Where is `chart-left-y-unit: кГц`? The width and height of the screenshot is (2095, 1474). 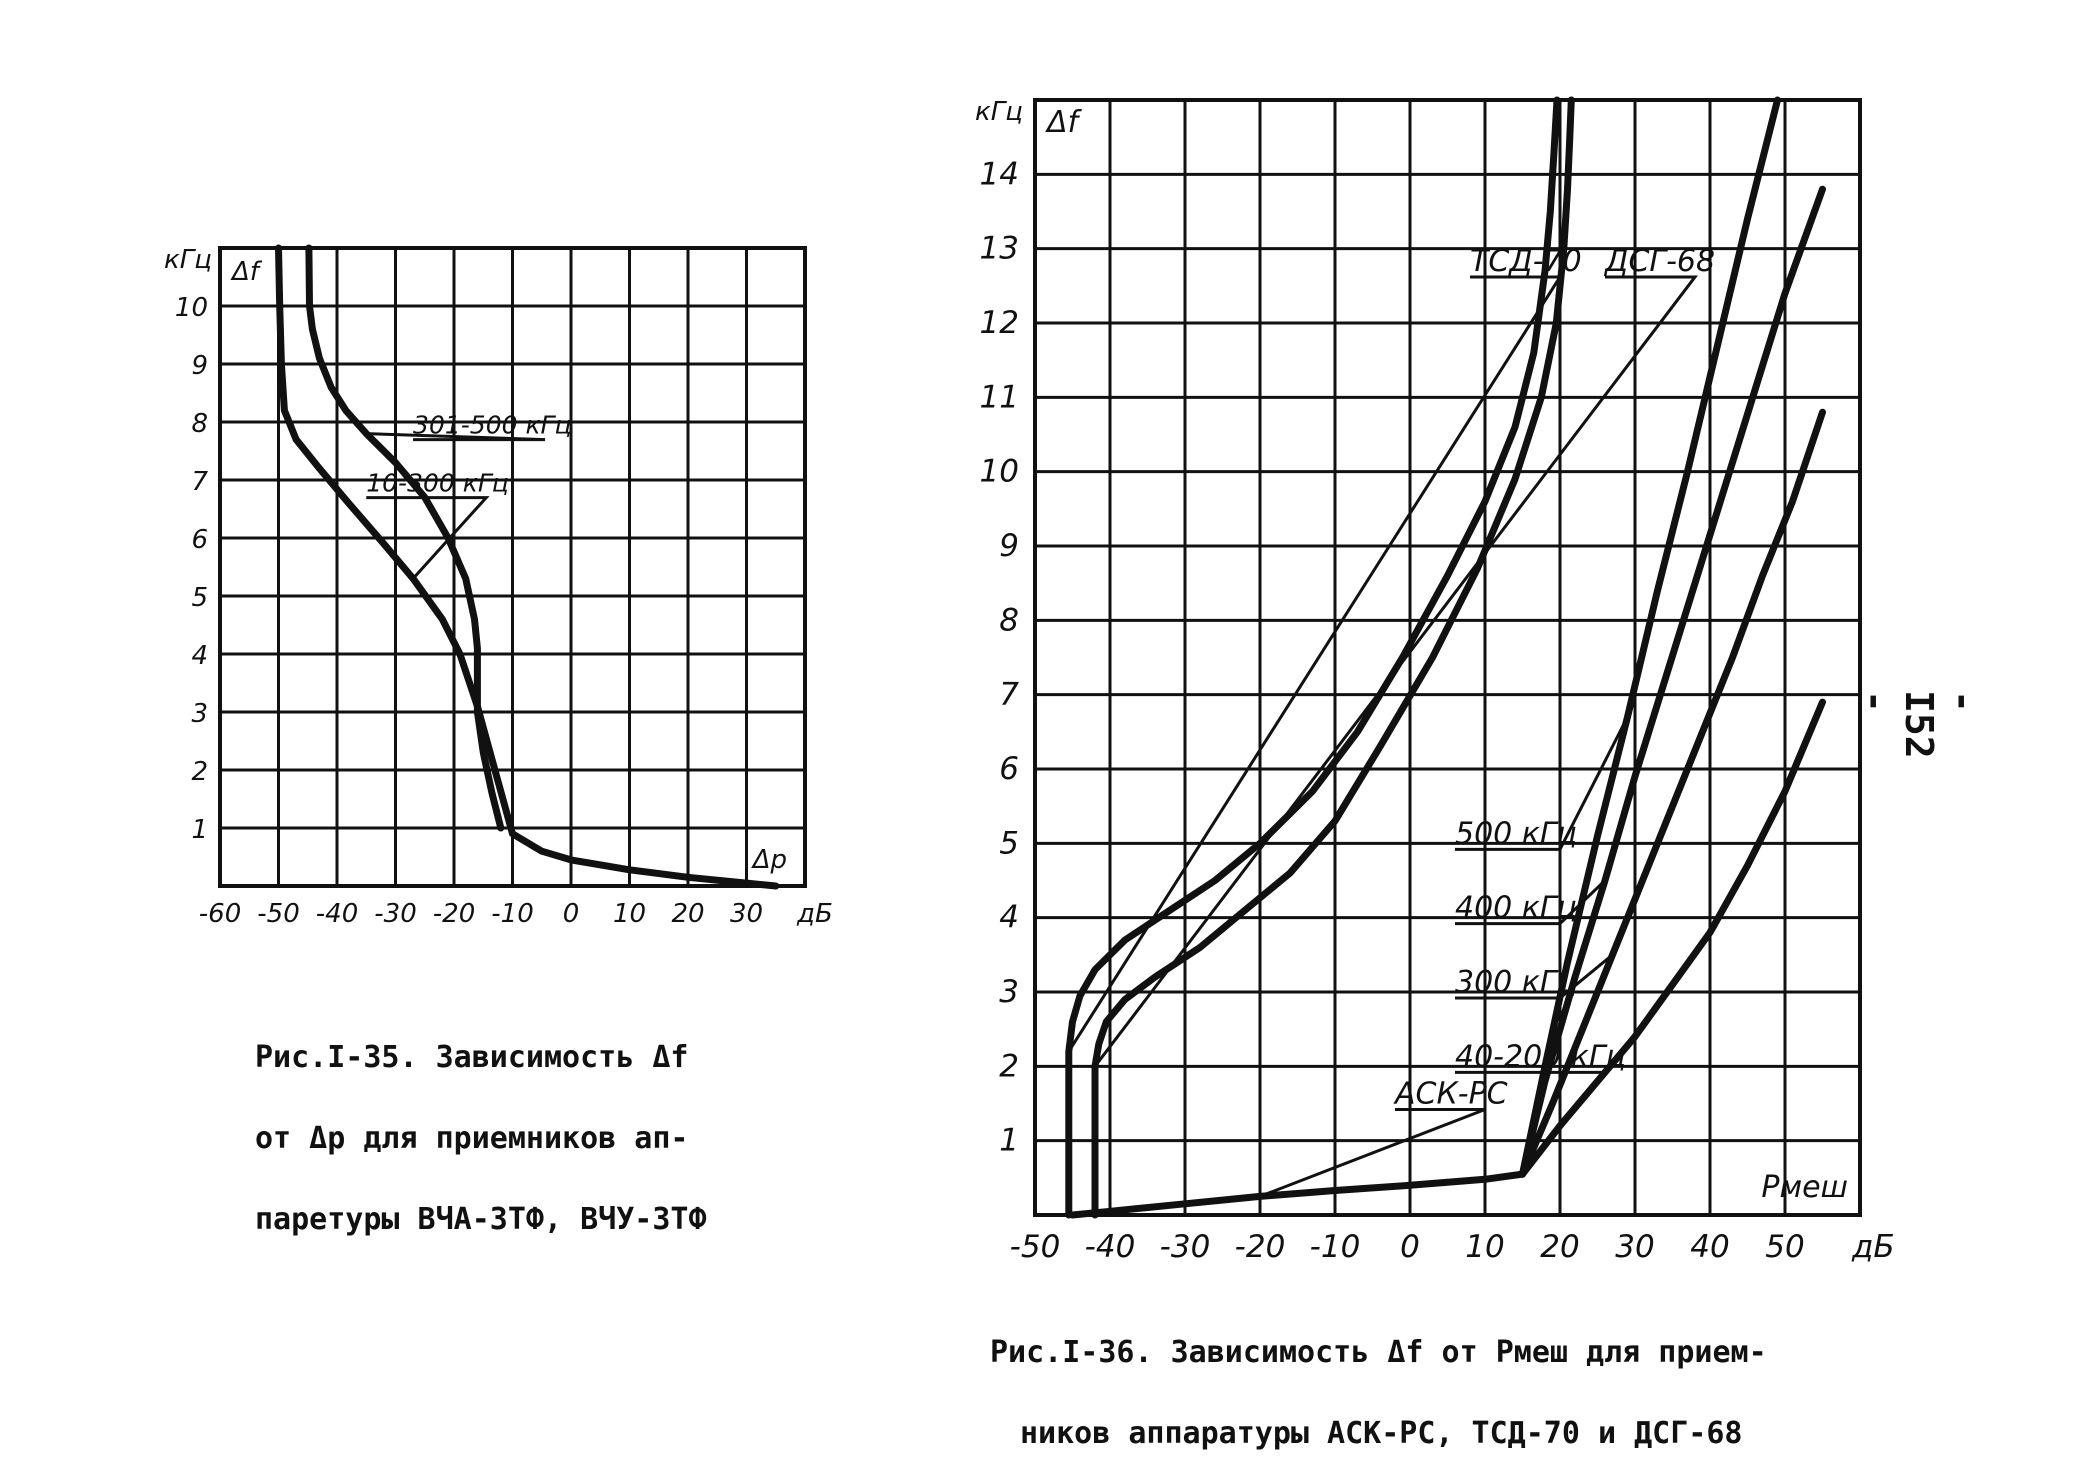 chart-left-y-unit: кГц is located at coordinates (188, 260).